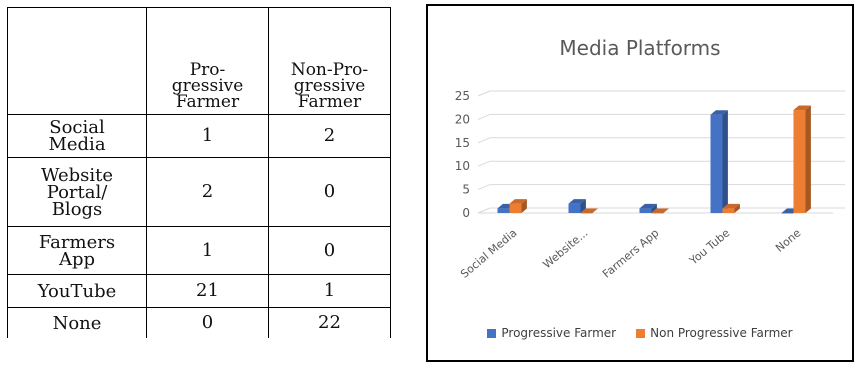 The height and width of the screenshot is (382, 864). I want to click on row-label: YouTube, so click(77, 291).